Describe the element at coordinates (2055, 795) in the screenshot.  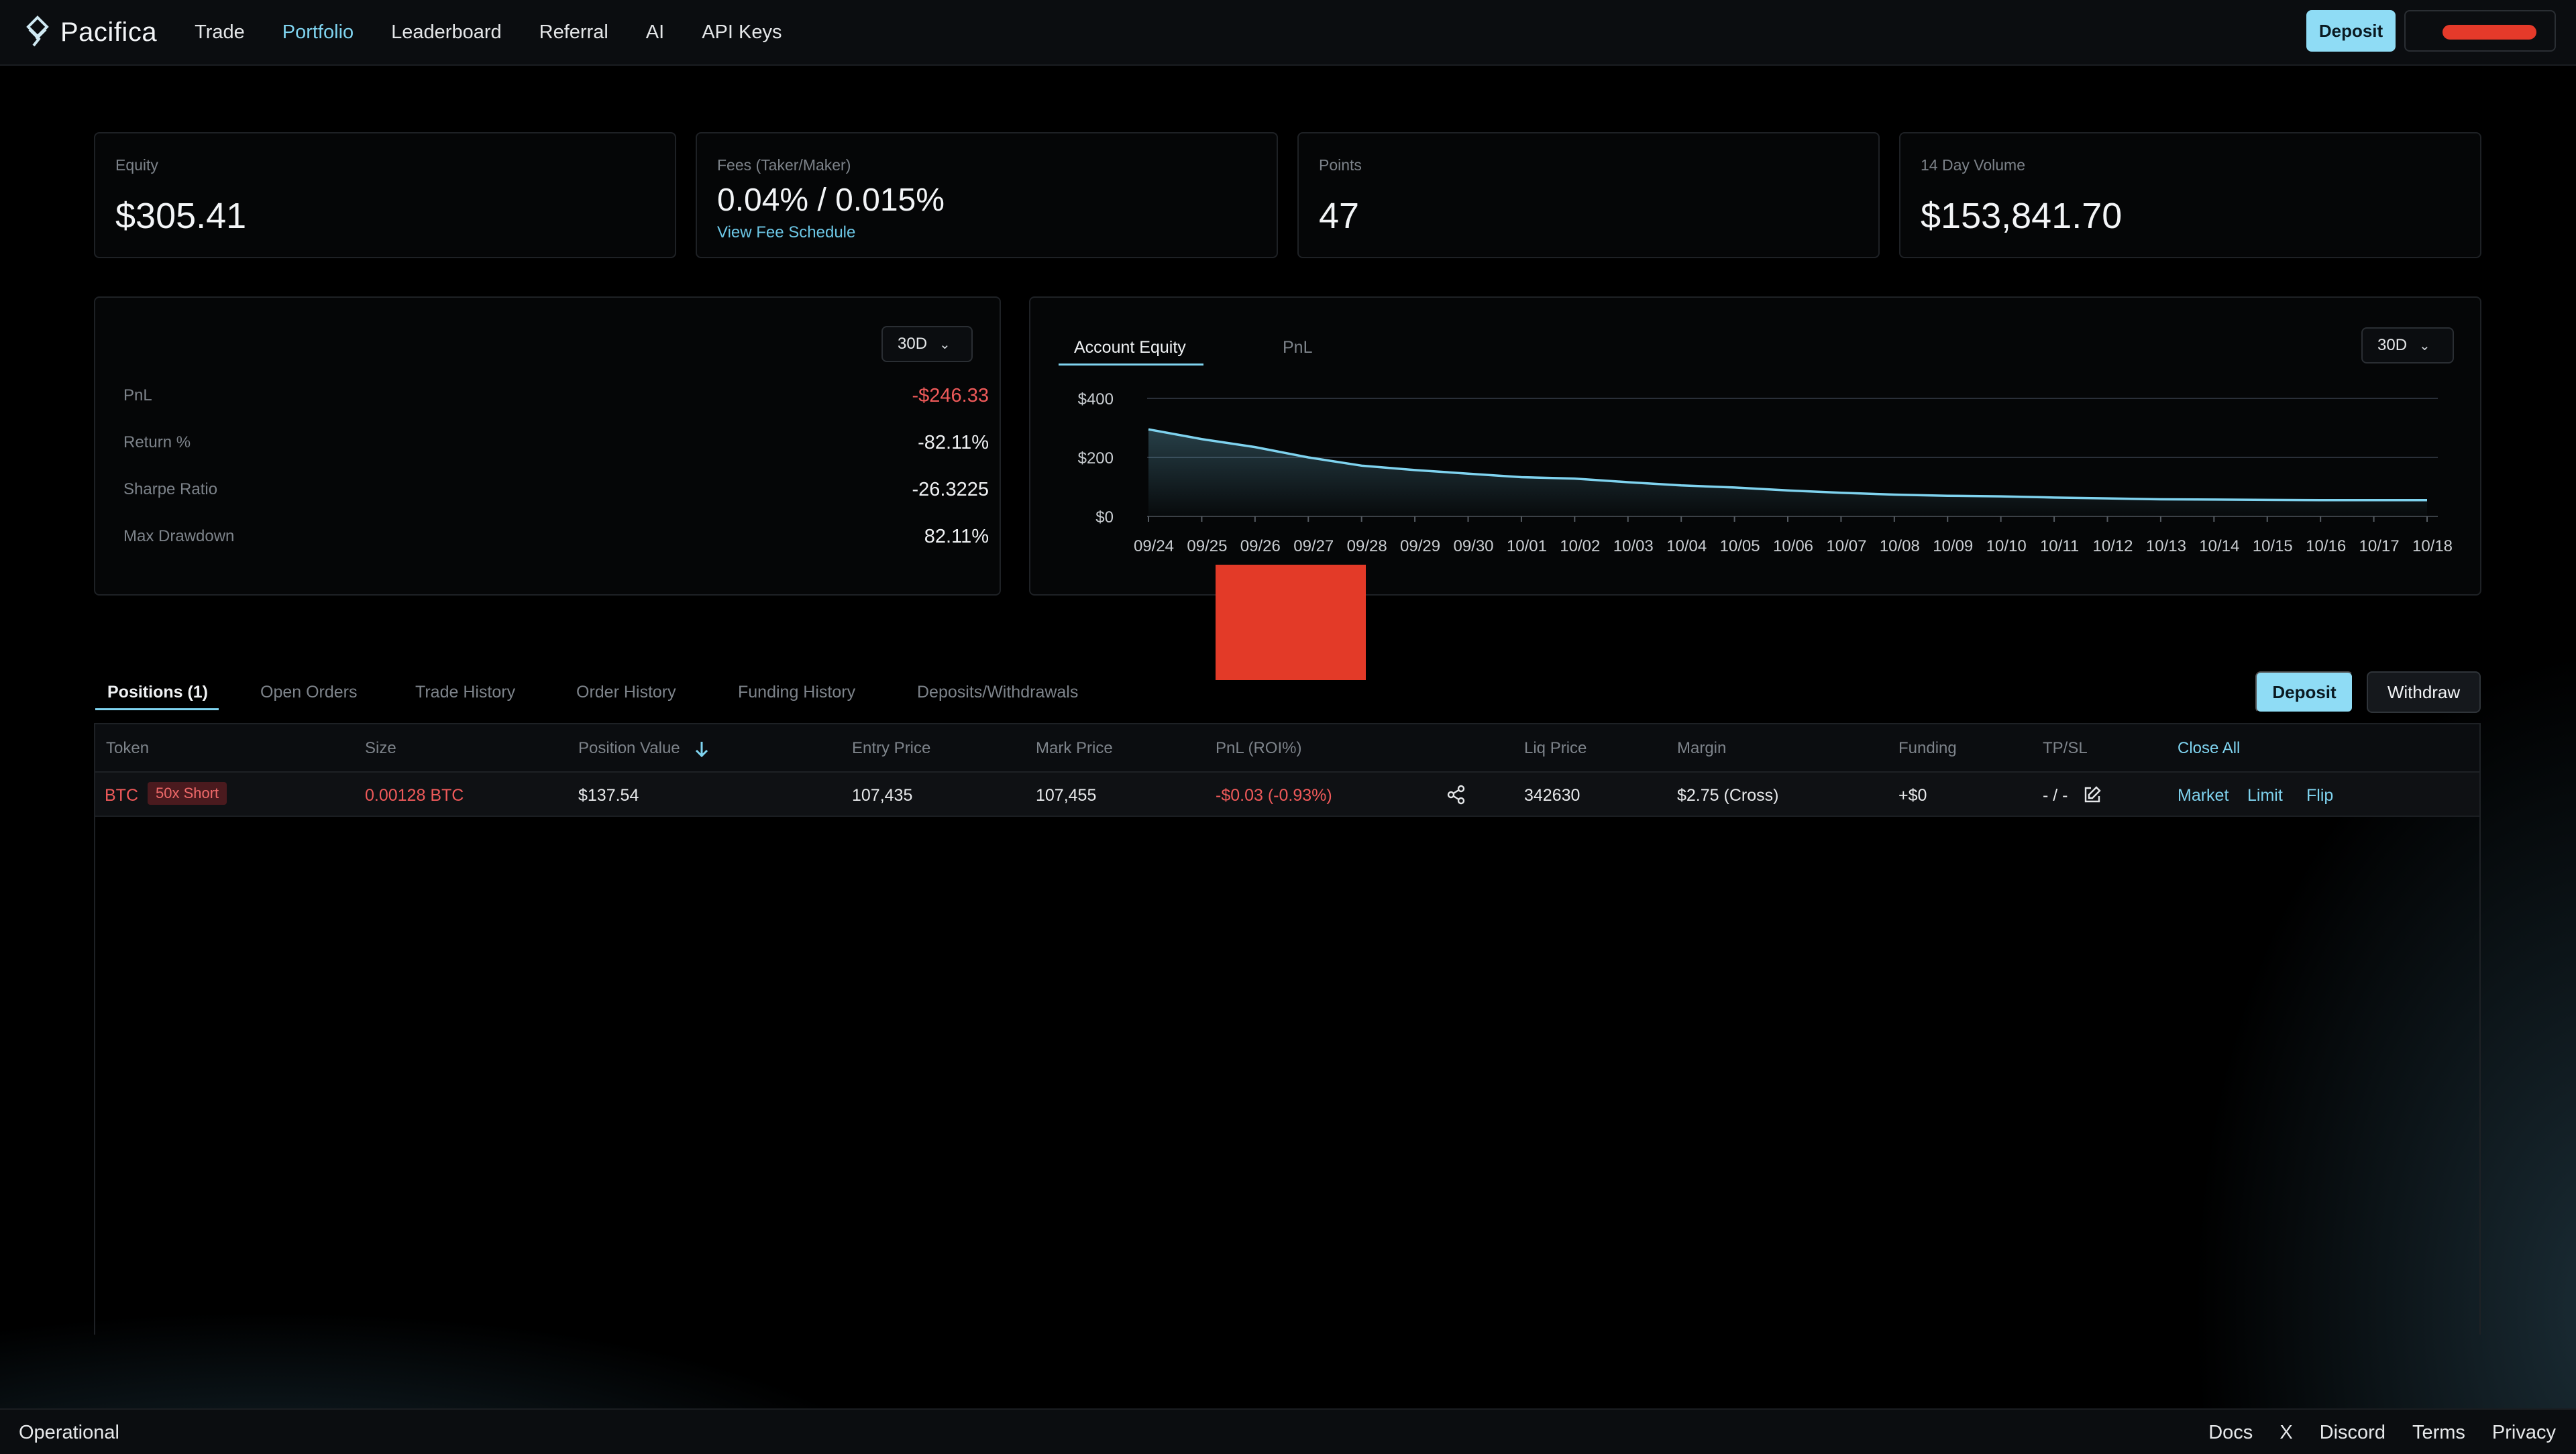
I see `tpsl-cell: - / -` at that location.